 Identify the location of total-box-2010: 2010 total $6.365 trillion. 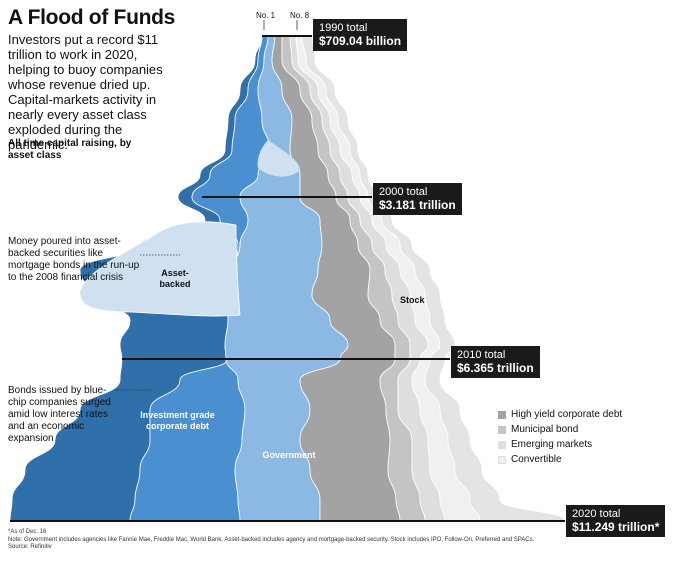
(495, 362).